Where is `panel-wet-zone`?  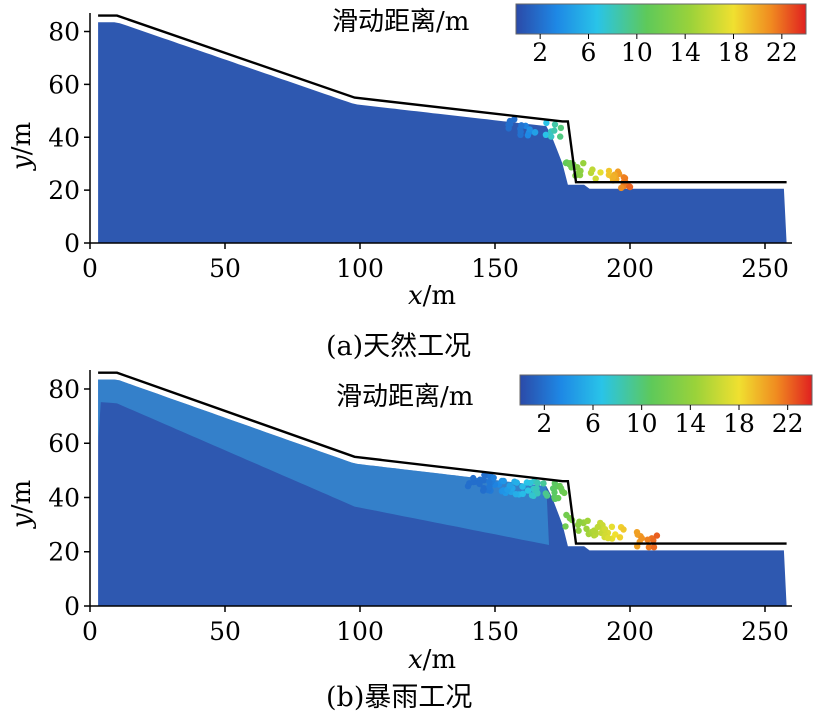
panel-wet-zone is located at coordinates (323, 462).